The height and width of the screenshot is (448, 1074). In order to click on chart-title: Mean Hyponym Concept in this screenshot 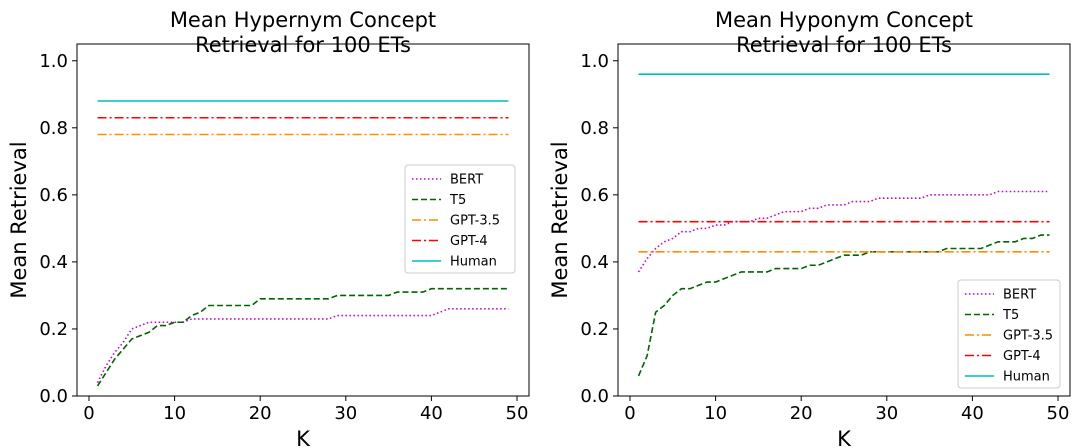, I will do `click(844, 20)`.